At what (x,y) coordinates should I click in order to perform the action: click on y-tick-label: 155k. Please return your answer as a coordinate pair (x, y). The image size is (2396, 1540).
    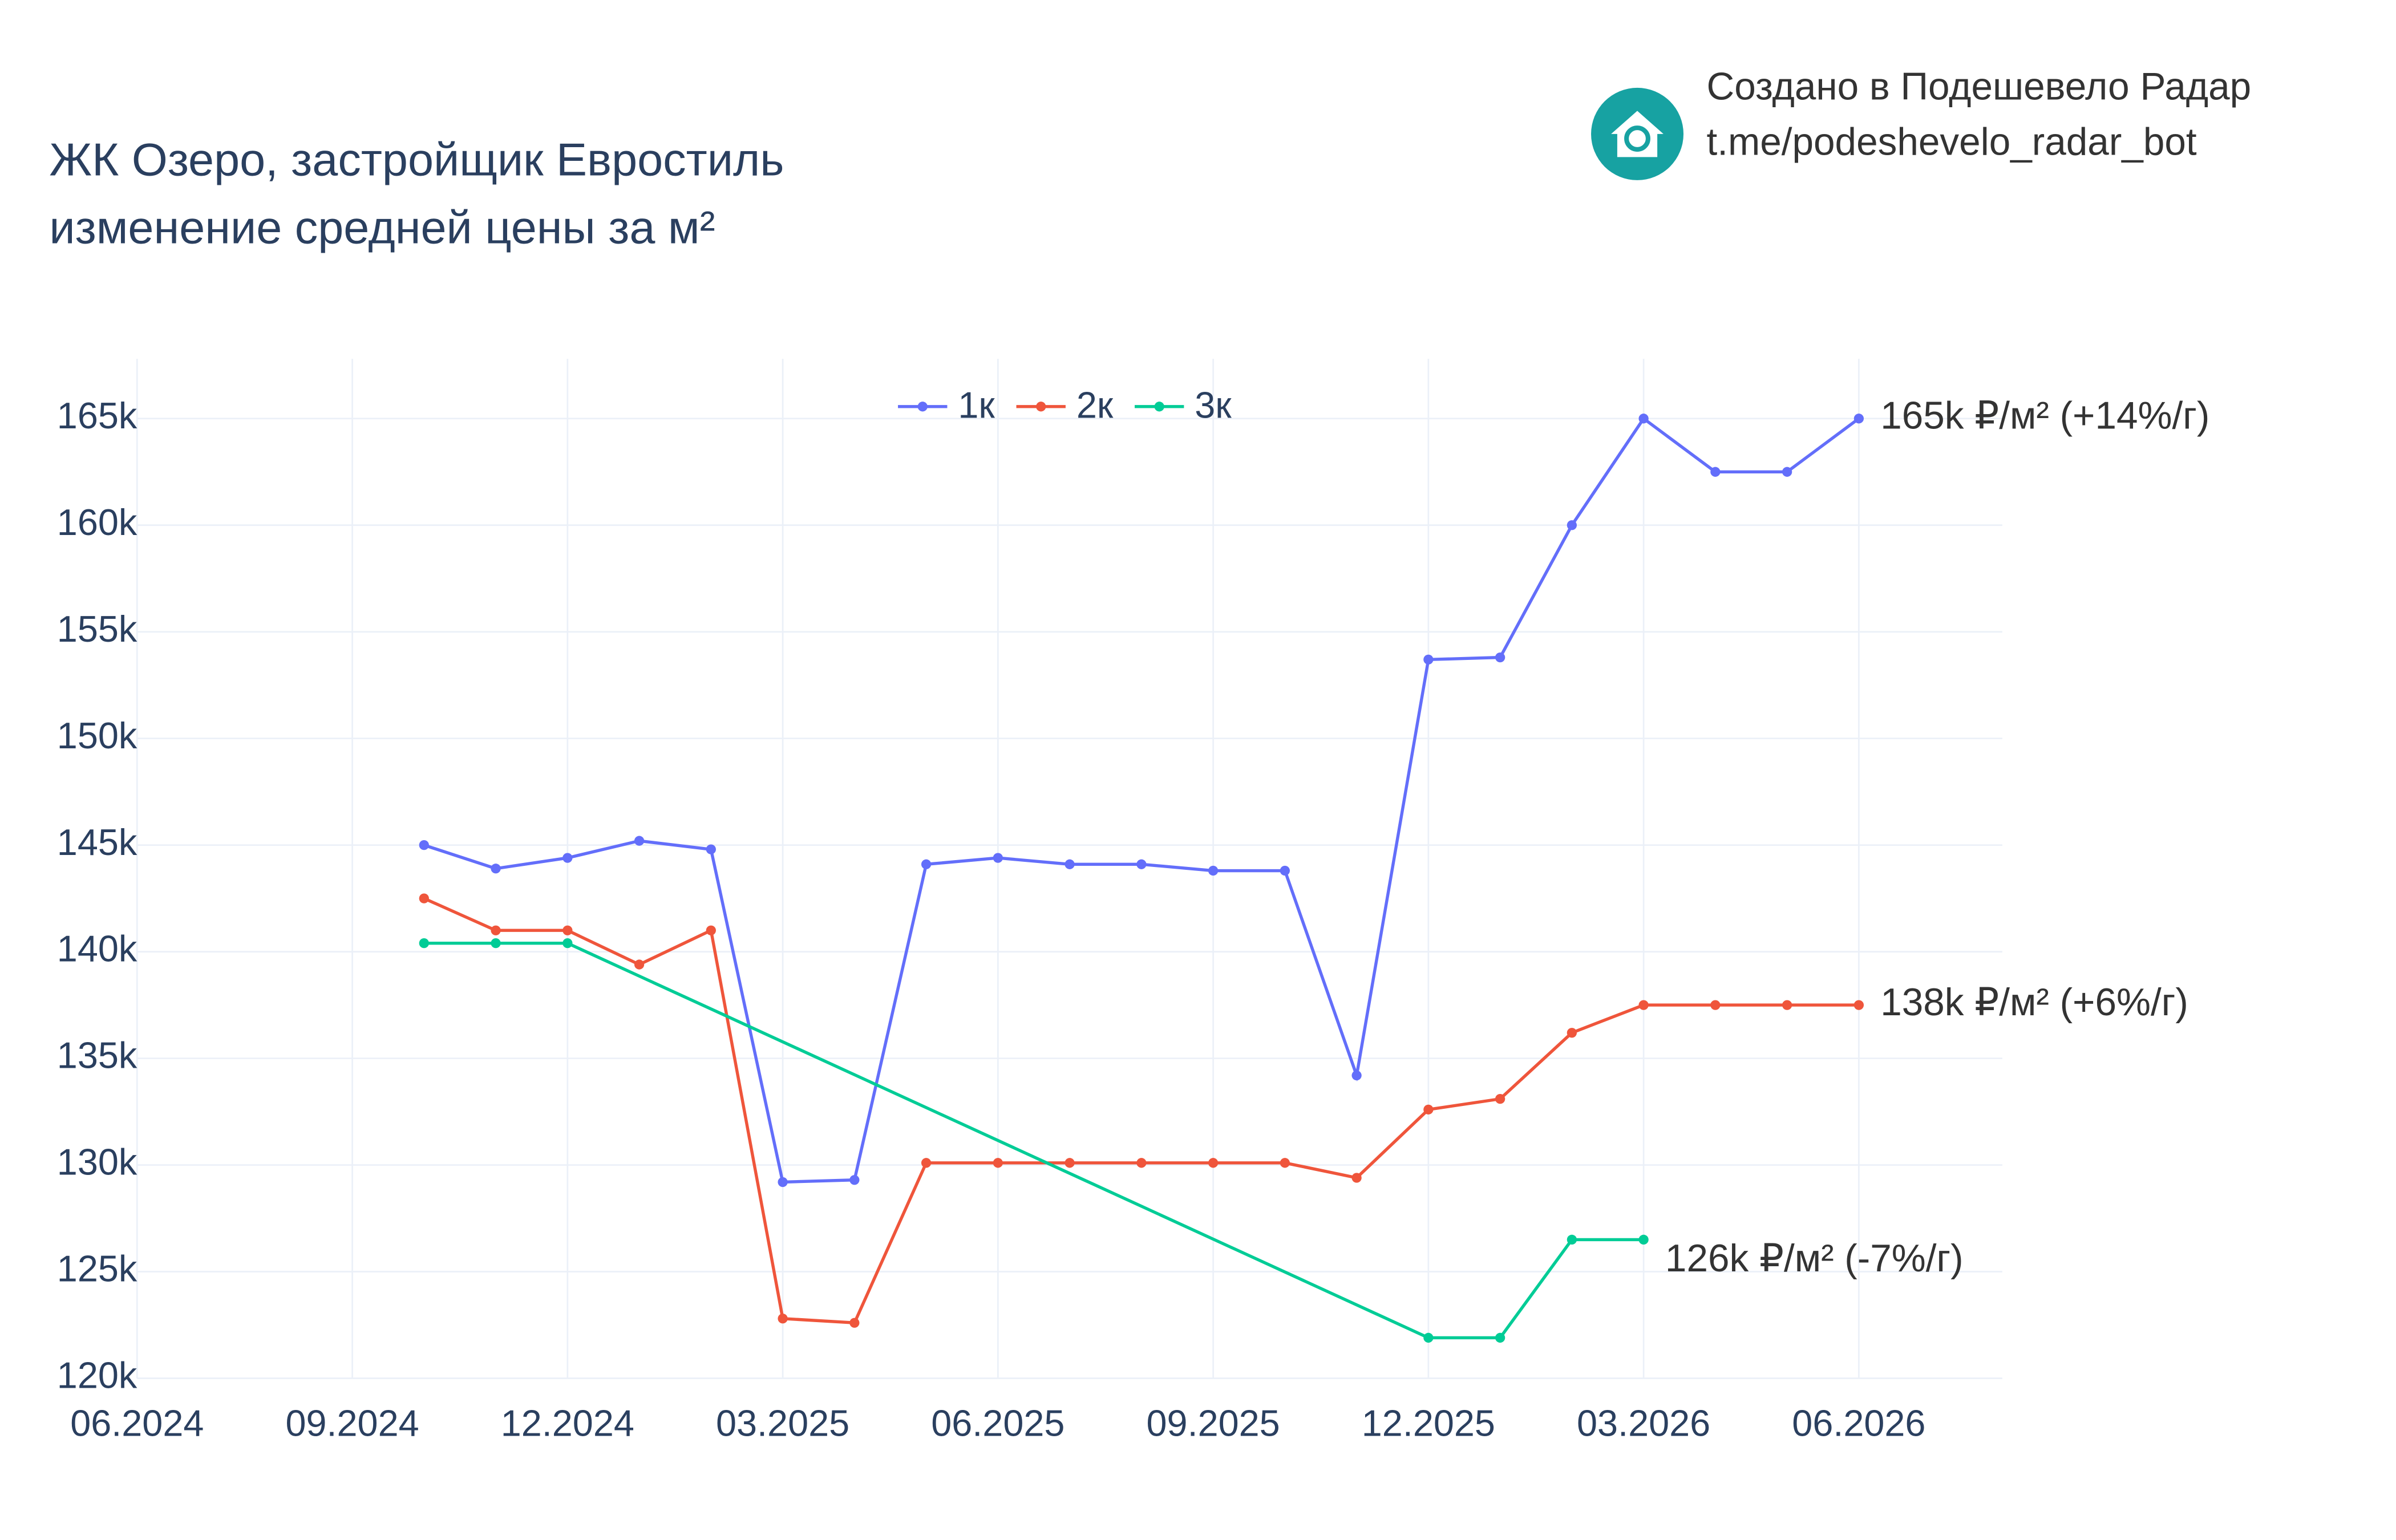
    Looking at the image, I should click on (97, 629).